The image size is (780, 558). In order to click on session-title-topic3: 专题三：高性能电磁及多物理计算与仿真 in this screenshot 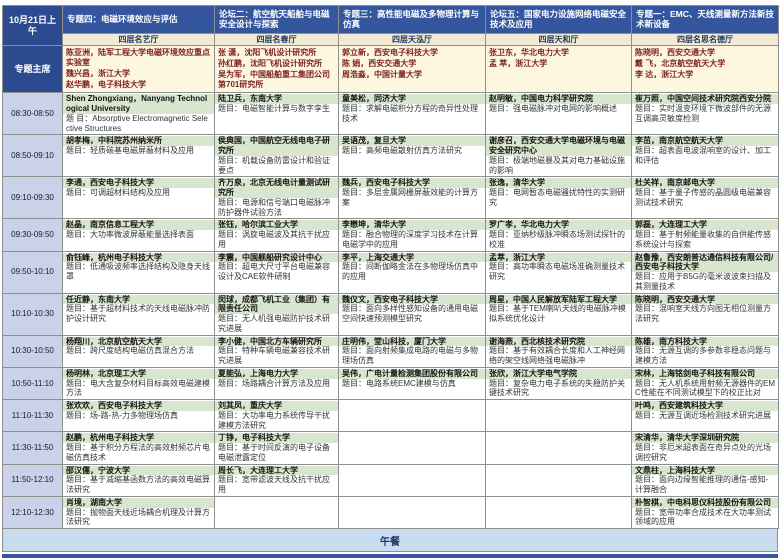, I will do `click(412, 19)`.